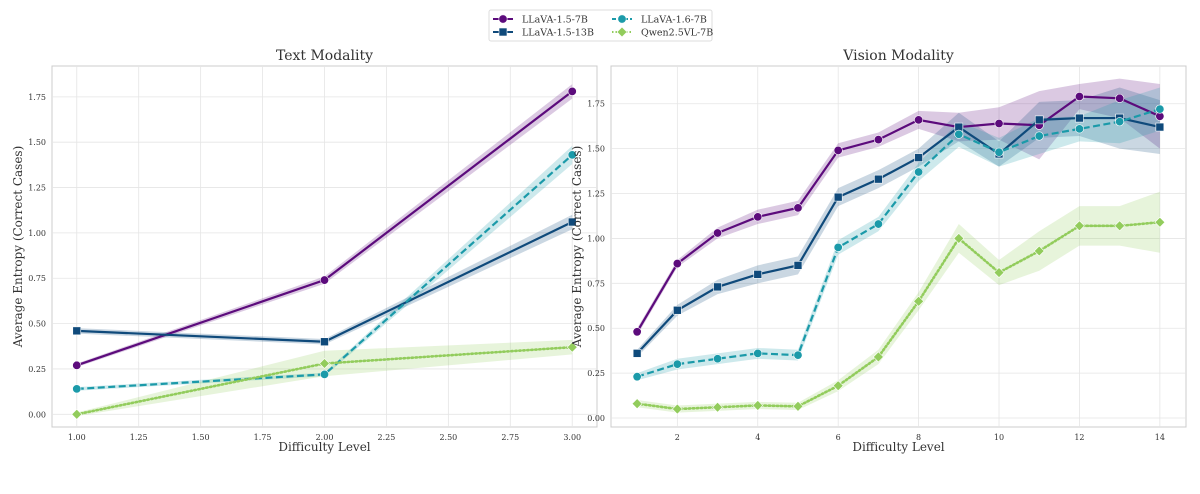 The width and height of the screenshot is (1200, 494). Describe the element at coordinates (674, 20) in the screenshot. I see `legend-label: LLaVA-1.6-7B` at that location.